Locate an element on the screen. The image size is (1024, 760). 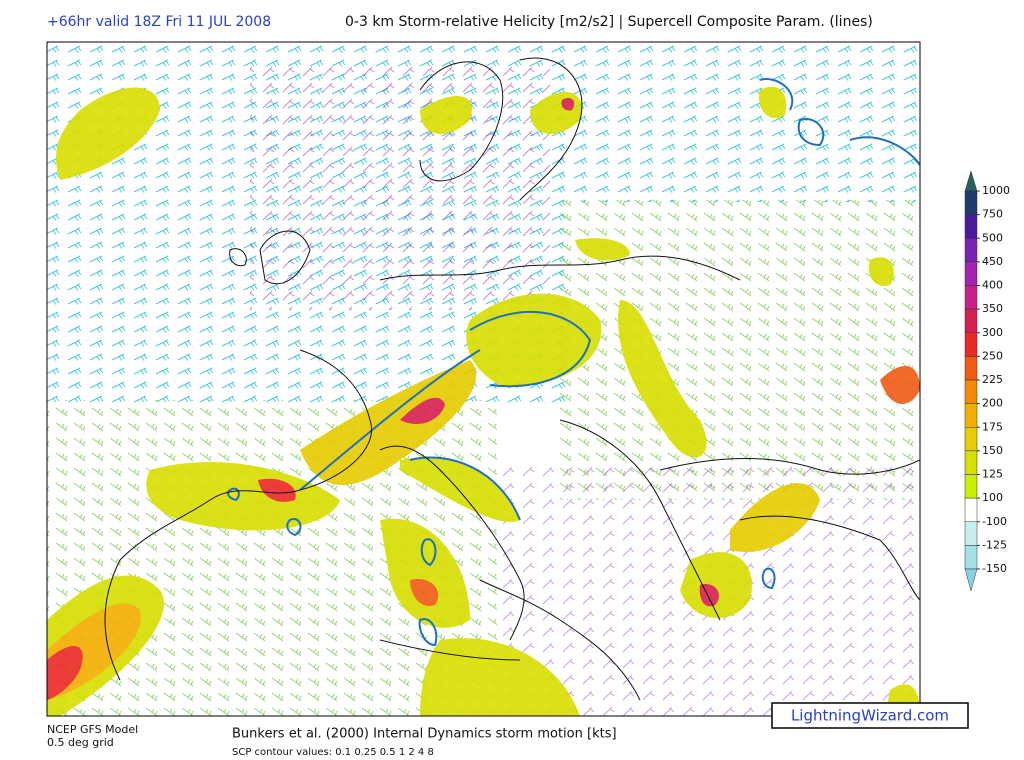
colorbar-label: -100 is located at coordinates (994, 521).